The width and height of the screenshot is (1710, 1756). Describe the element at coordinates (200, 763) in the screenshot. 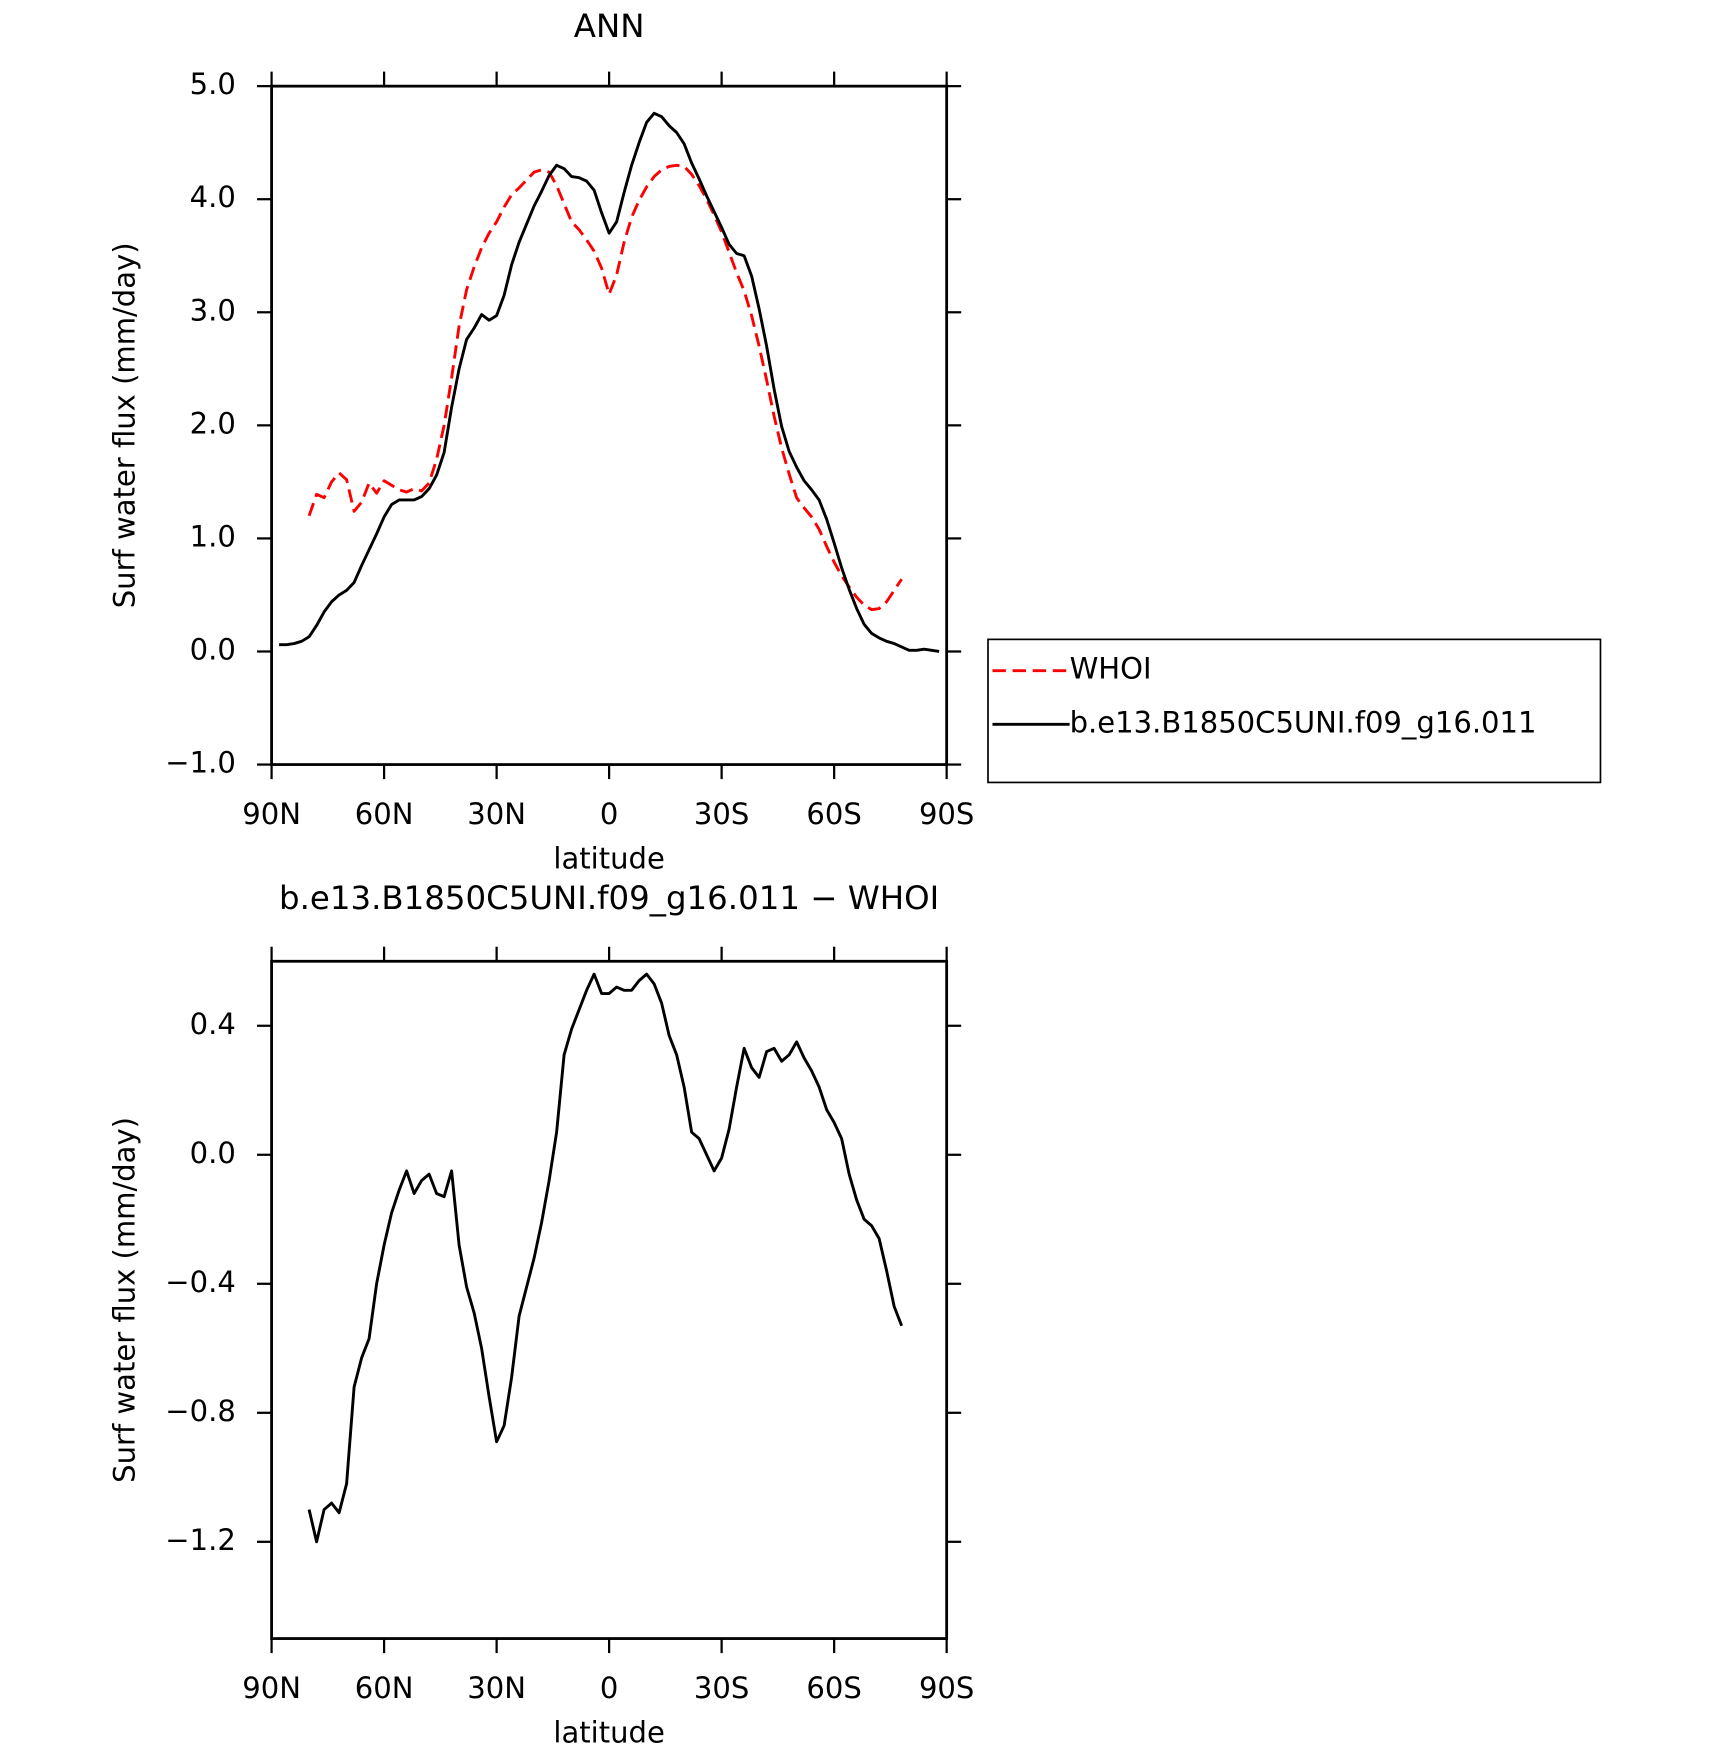

I see `y-tick-label: −1.0` at that location.